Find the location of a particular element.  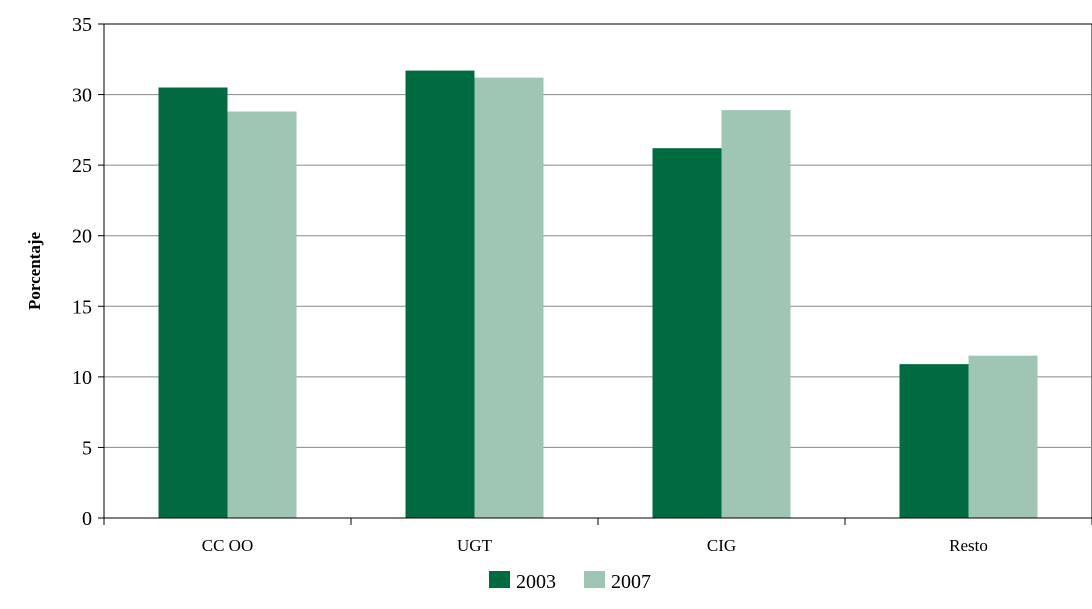

x-tick-label: CC OO is located at coordinates (227, 545).